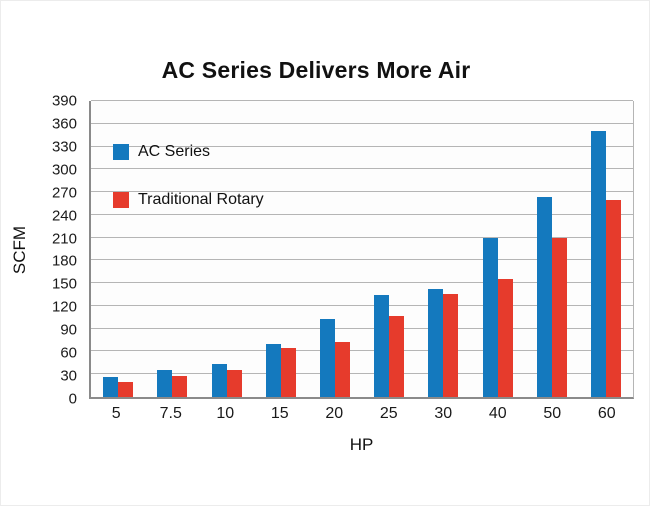  Describe the element at coordinates (64, 284) in the screenshot. I see `y-tick-label: 150` at that location.